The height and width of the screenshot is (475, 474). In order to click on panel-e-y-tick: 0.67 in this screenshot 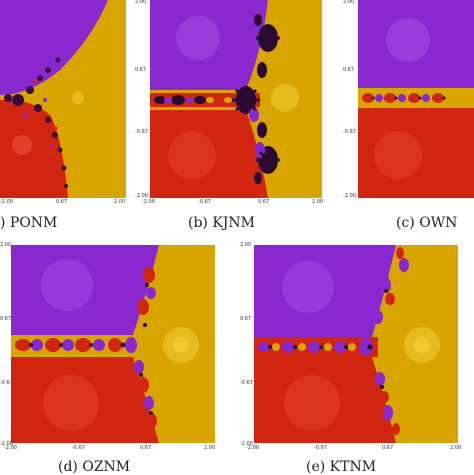, I will do `click(246, 319)`.